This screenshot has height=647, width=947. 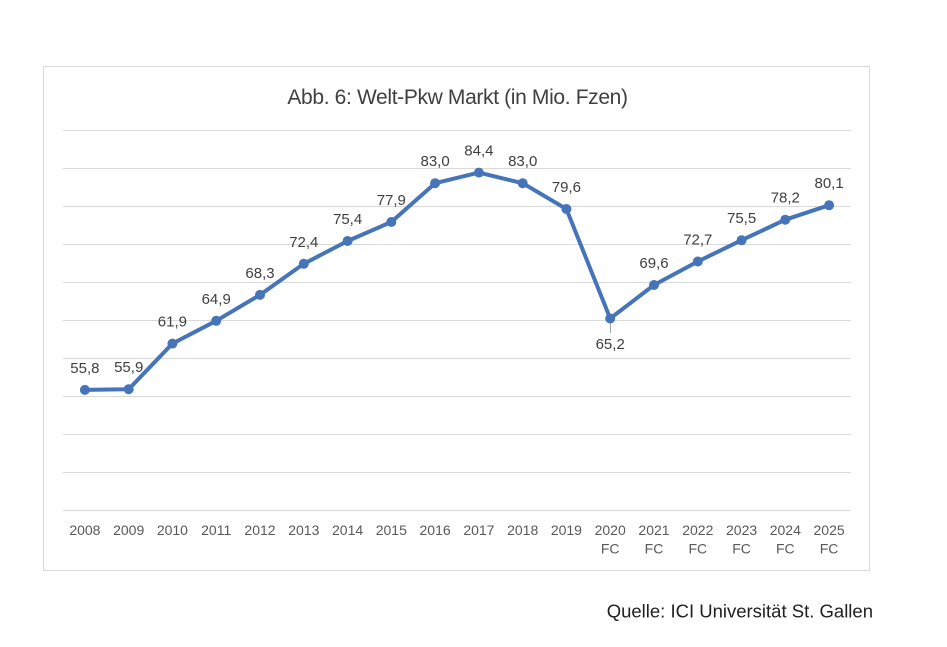 What do you see at coordinates (172, 530) in the screenshot?
I see `svg-text: 2010` at bounding box center [172, 530].